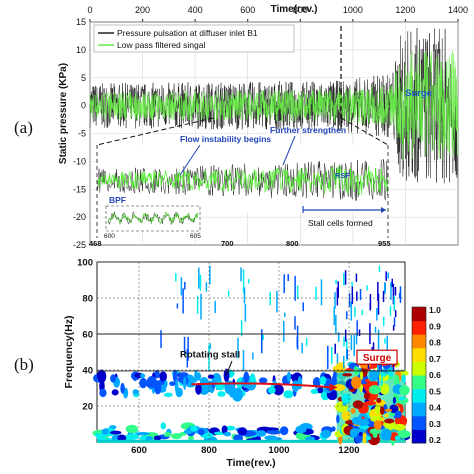  I want to click on zoom-connector-right, so click(364, 131).